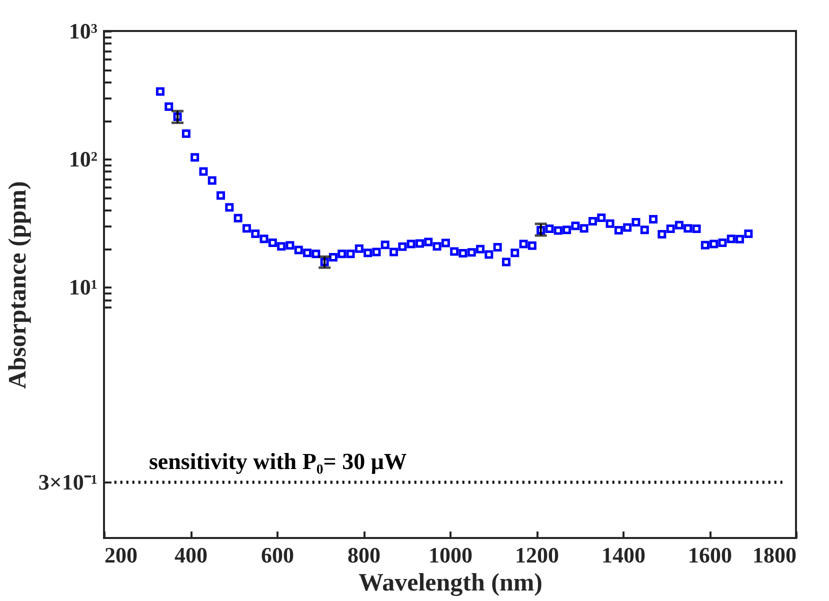 This screenshot has width=829, height=601. I want to click on y-tick-label: 3×10⁻¹, so click(68, 482).